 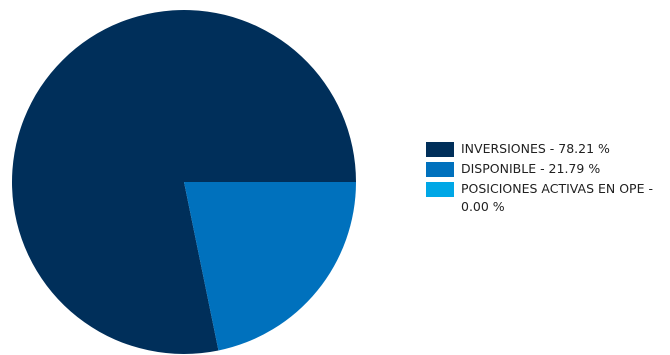 What do you see at coordinates (557, 197) in the screenshot?
I see `legend-label-posiciones-activas: POSICIONES ACTIVAS EN OPE - 0.00 %` at bounding box center [557, 197].